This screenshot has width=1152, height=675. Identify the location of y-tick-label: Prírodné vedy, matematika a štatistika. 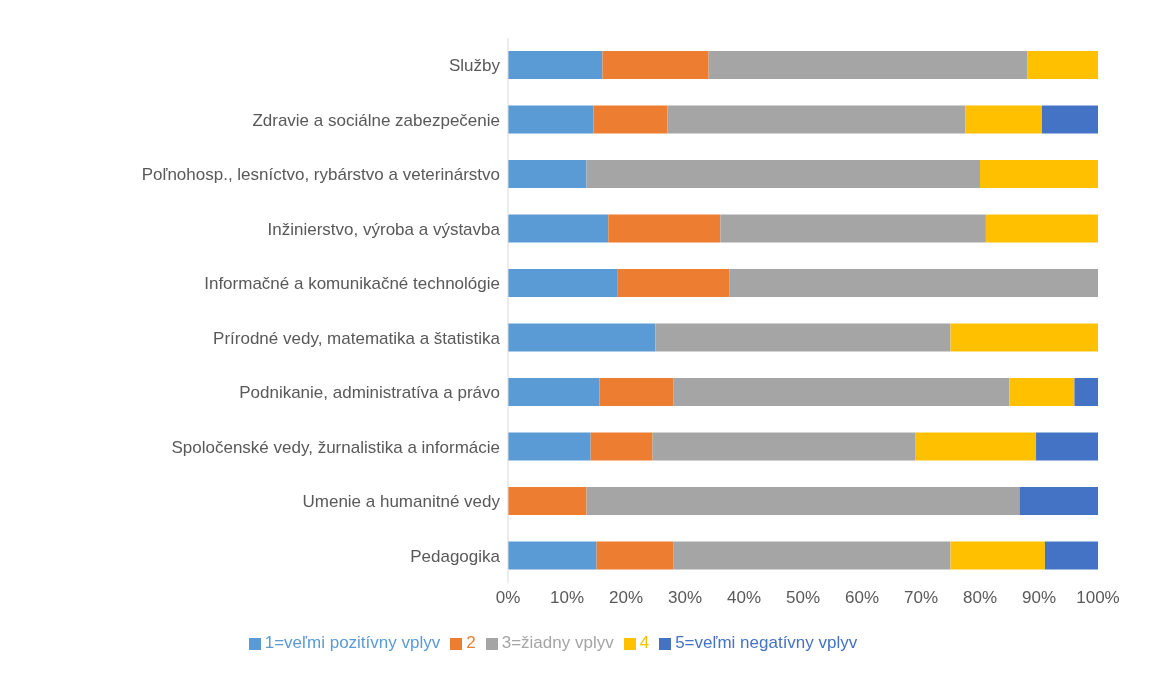
(357, 338).